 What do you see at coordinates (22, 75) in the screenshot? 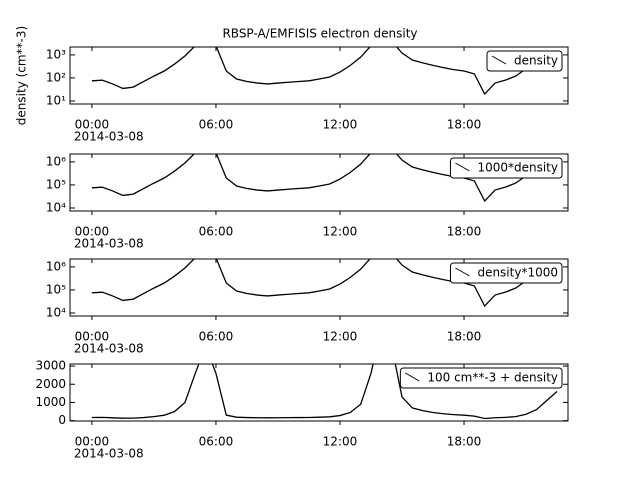
I see `y-axis-label: density (cm**-3)` at bounding box center [22, 75].